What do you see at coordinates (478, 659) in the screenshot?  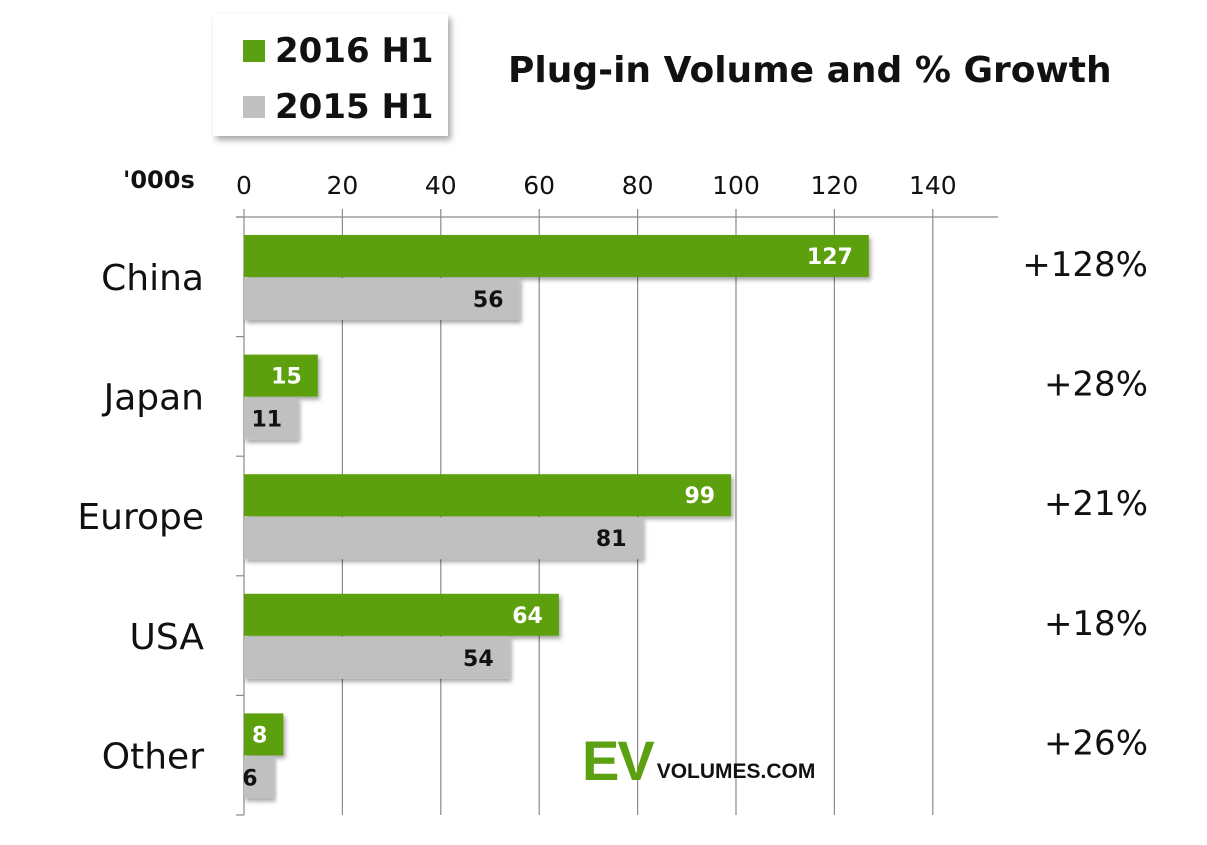 I see `data-label-2015: 54` at bounding box center [478, 659].